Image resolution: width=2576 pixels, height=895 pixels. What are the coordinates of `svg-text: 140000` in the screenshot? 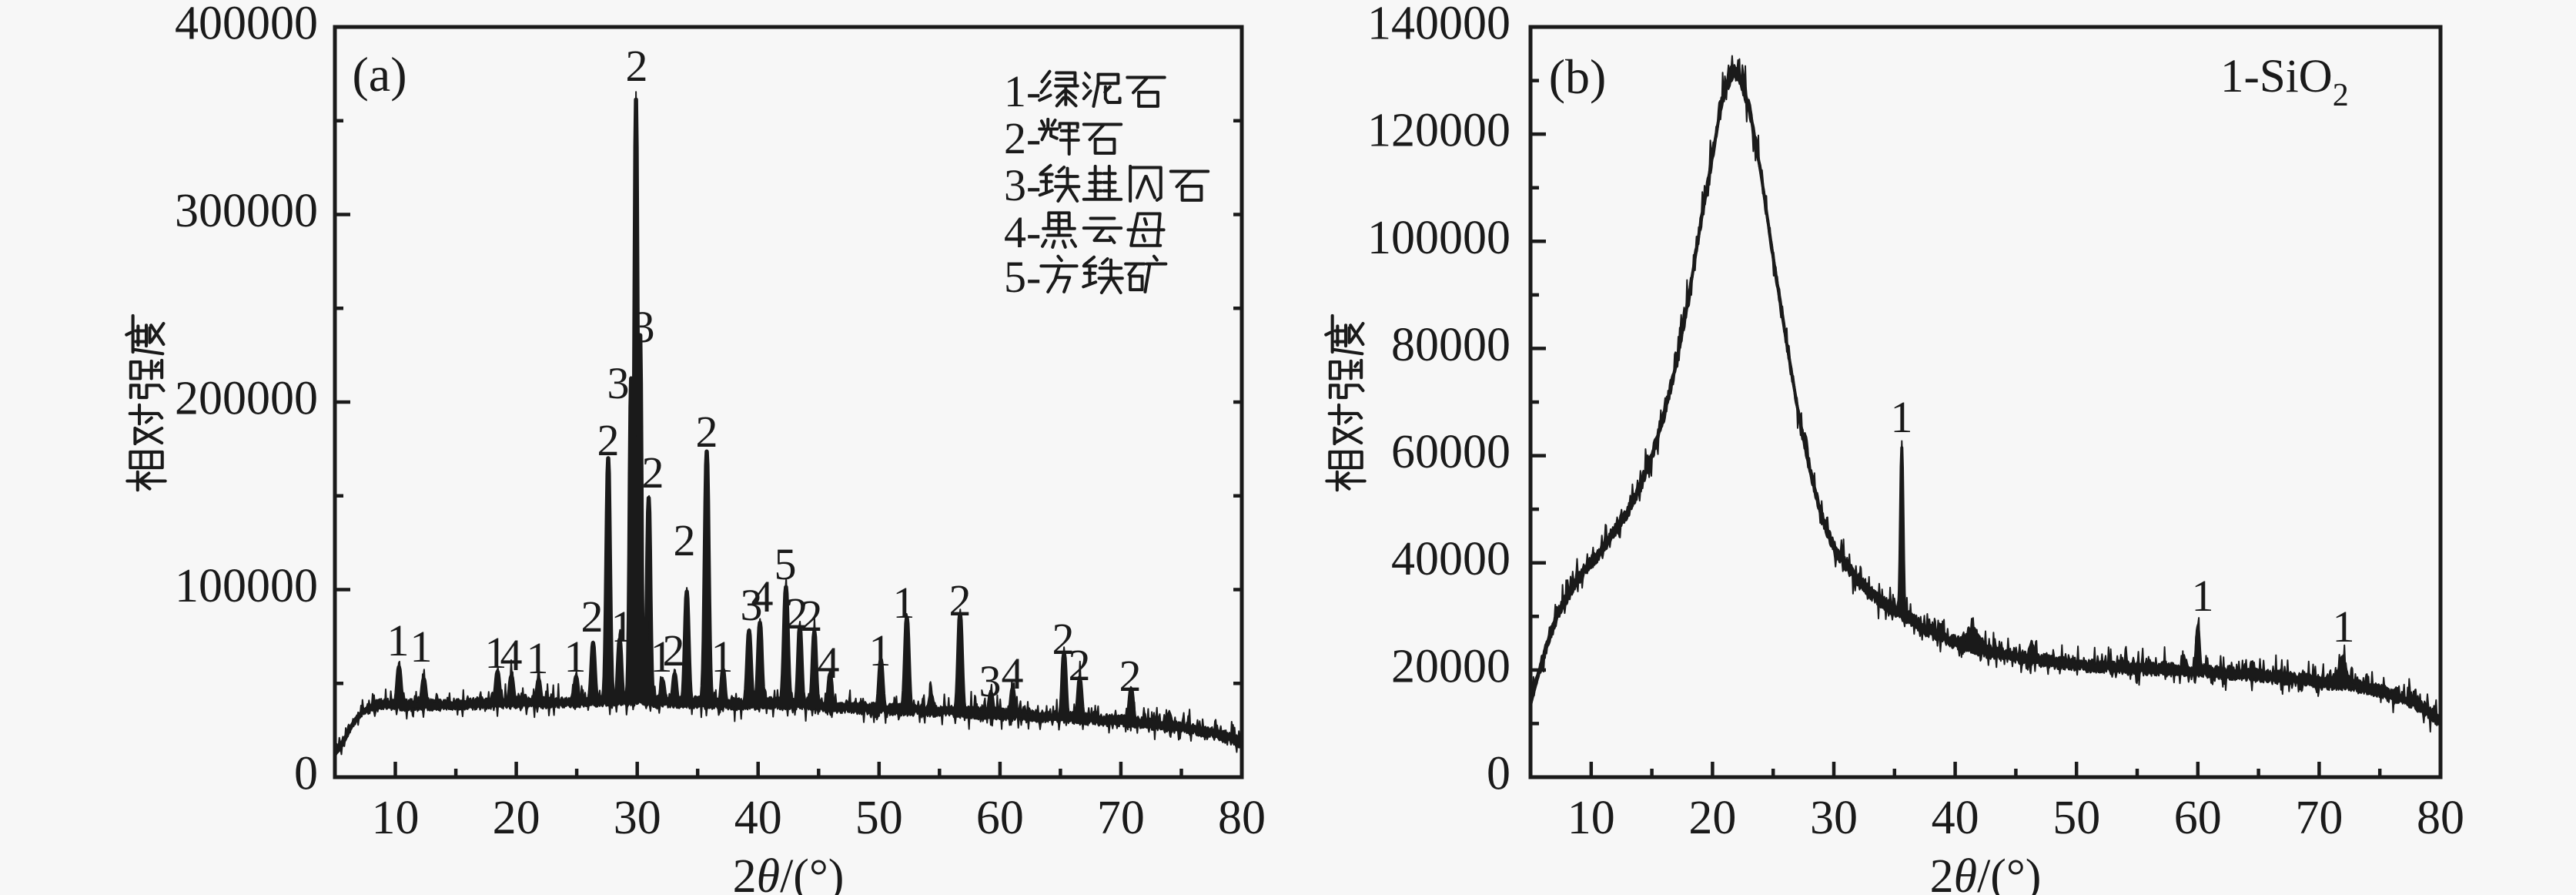 It's located at (1439, 25).